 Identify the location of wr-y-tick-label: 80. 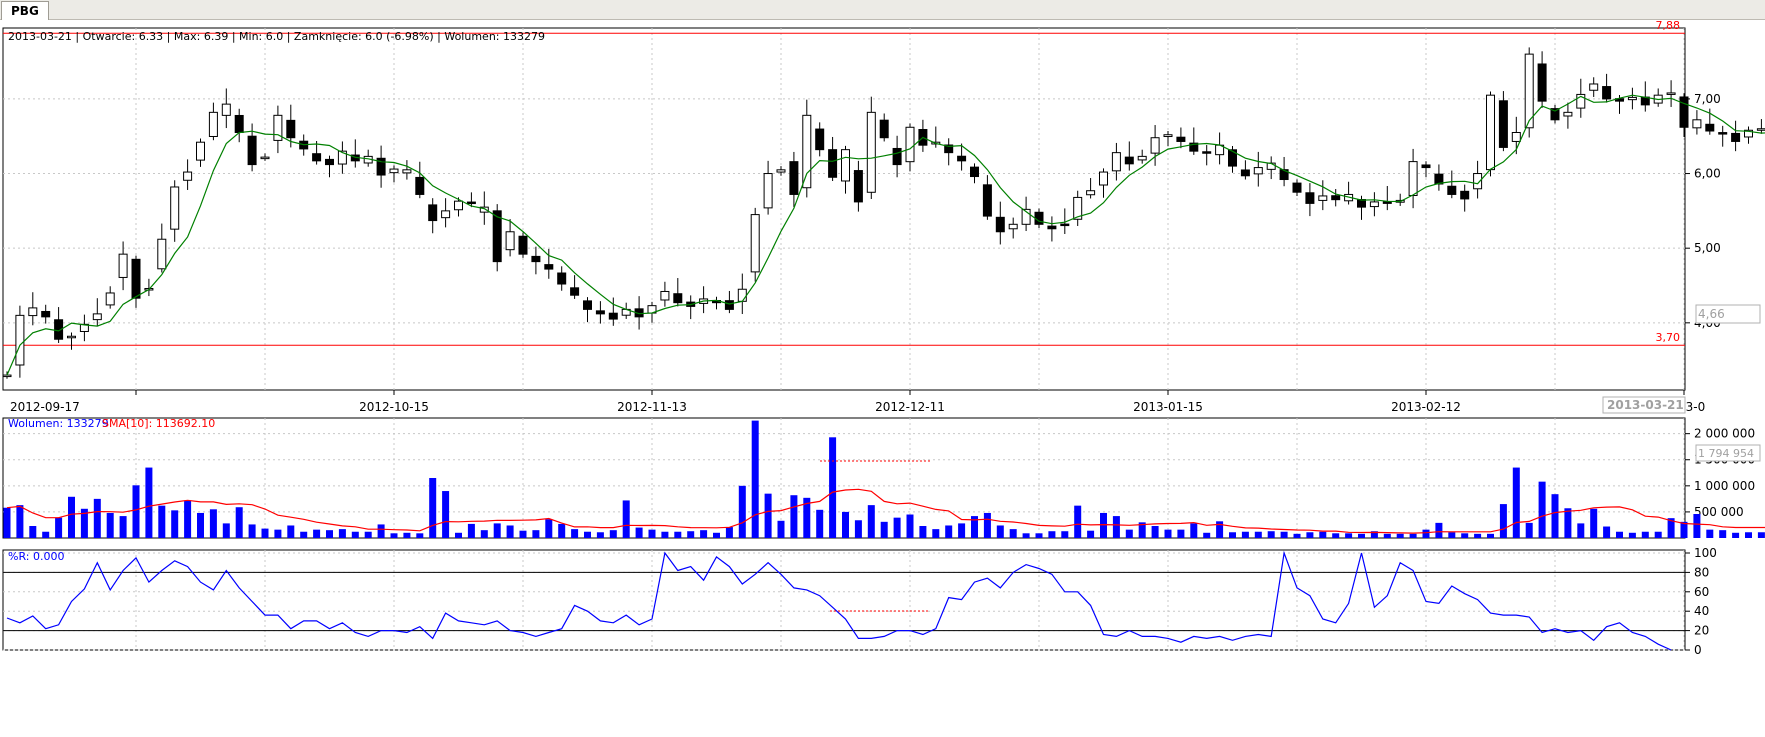
(1701, 572).